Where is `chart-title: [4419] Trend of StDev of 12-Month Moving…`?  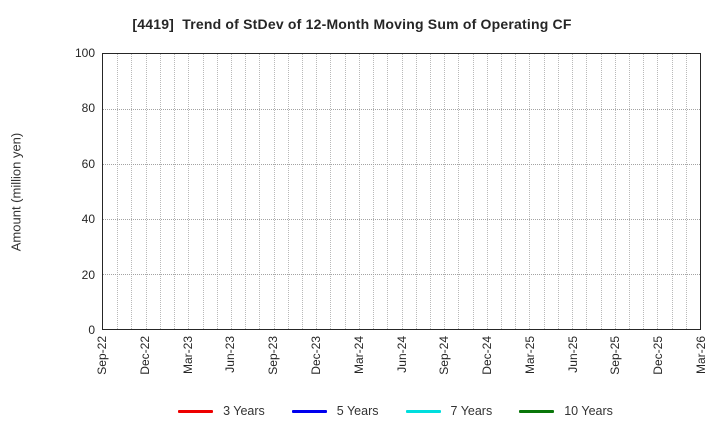
chart-title: [4419] Trend of StDev of 12-Month Moving… is located at coordinates (352, 24).